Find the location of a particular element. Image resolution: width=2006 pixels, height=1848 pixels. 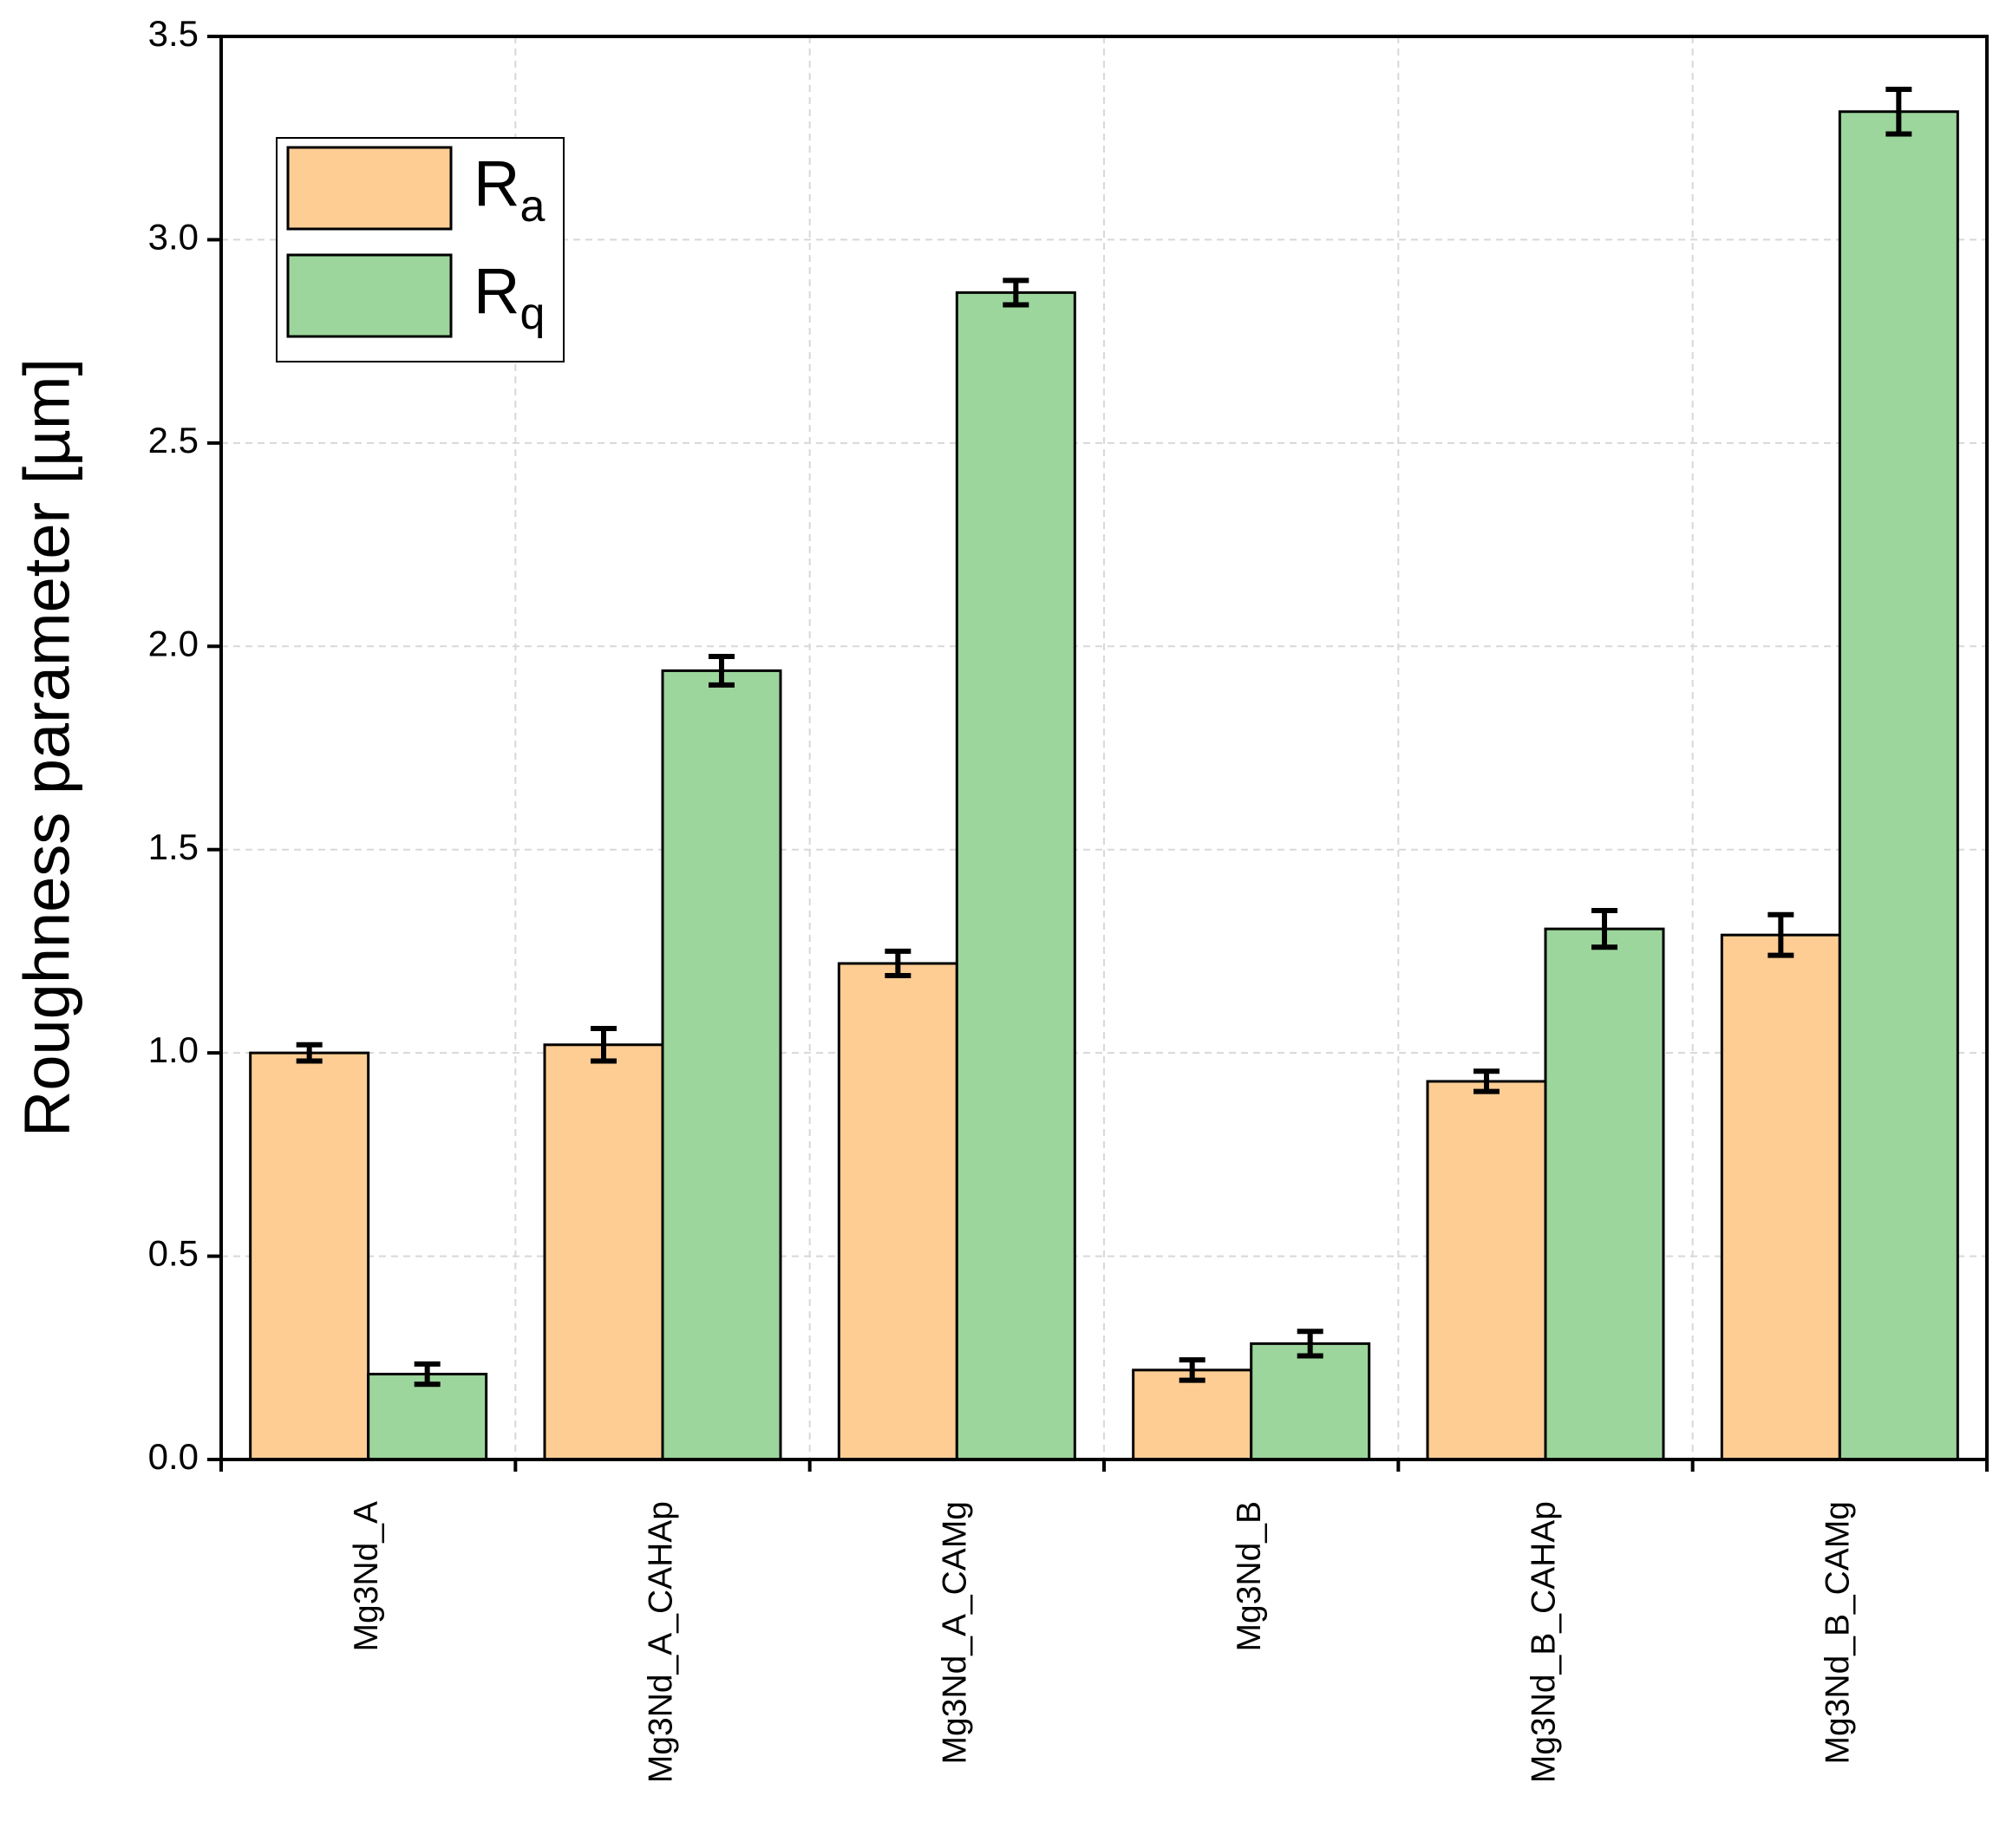

legend-label: Rq is located at coordinates (510, 297).